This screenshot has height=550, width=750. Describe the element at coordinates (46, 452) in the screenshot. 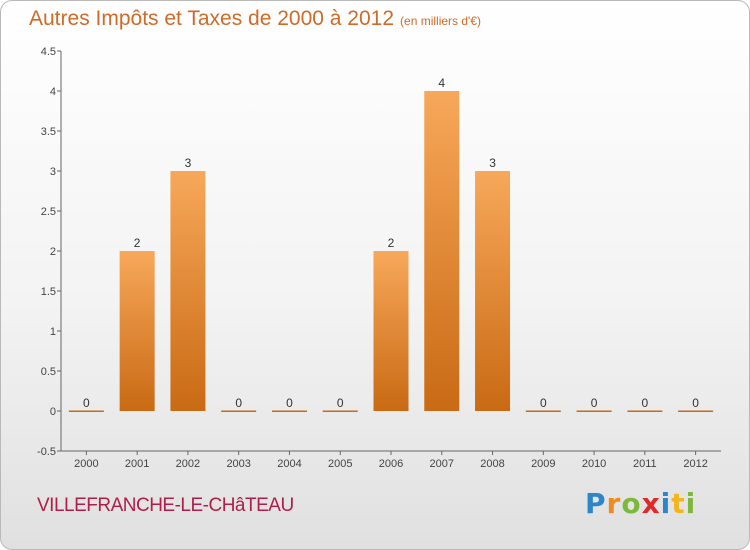

I see `y-tick-label: -0.5` at that location.